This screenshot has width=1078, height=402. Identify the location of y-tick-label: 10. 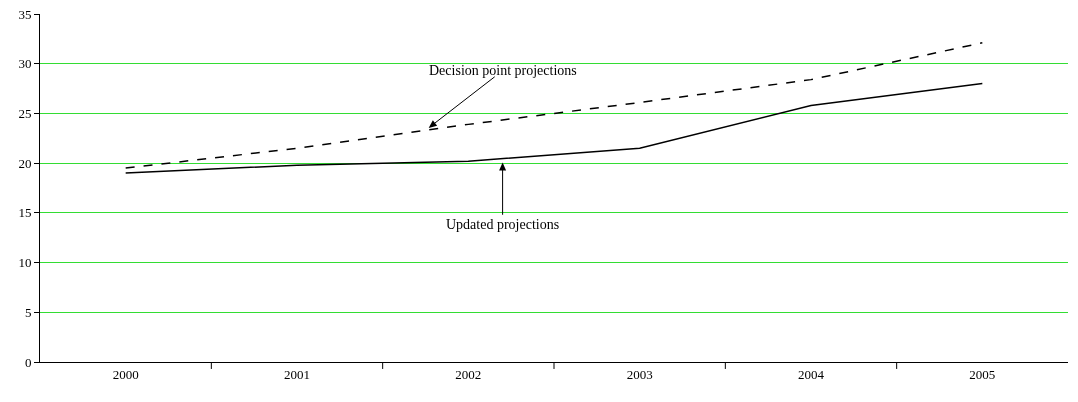
(25, 263).